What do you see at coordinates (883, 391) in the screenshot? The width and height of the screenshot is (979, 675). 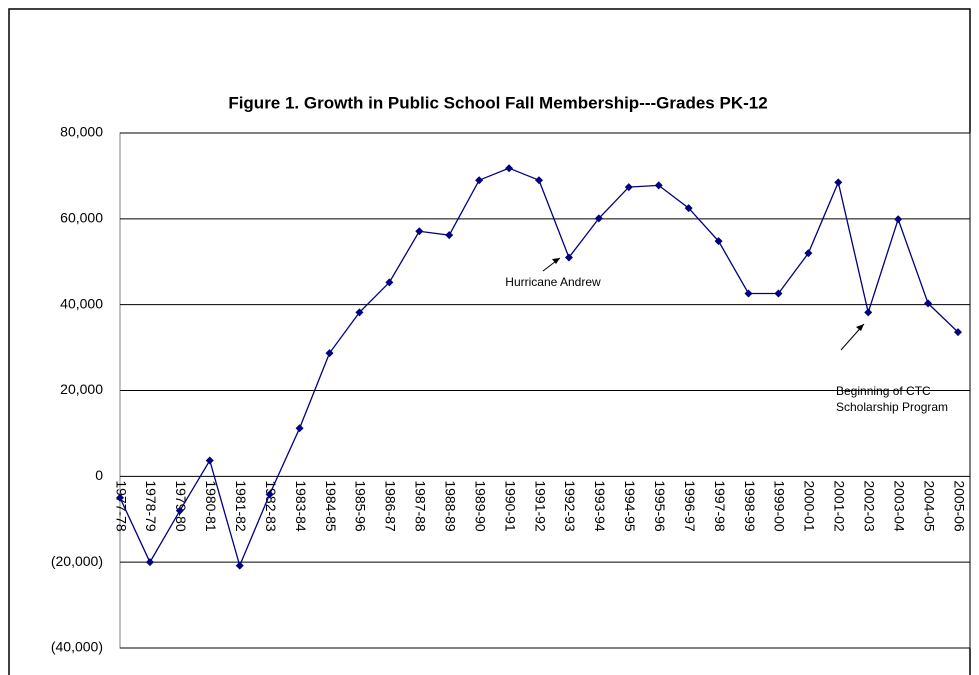 I see `annotation: Beginning of CTC` at bounding box center [883, 391].